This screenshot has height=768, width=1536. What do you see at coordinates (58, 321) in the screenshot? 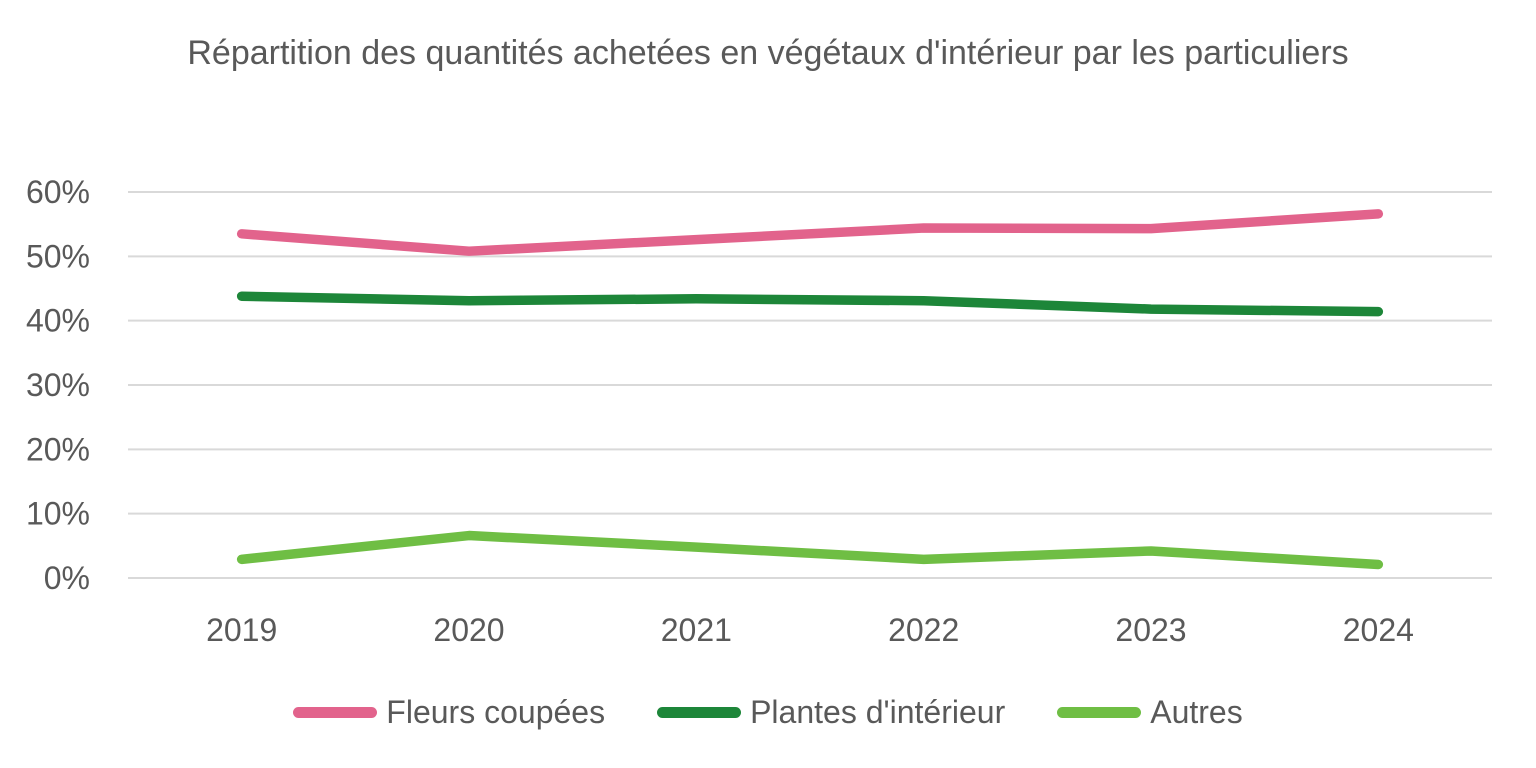
I see `y-axis-tick-label: 40%` at bounding box center [58, 321].